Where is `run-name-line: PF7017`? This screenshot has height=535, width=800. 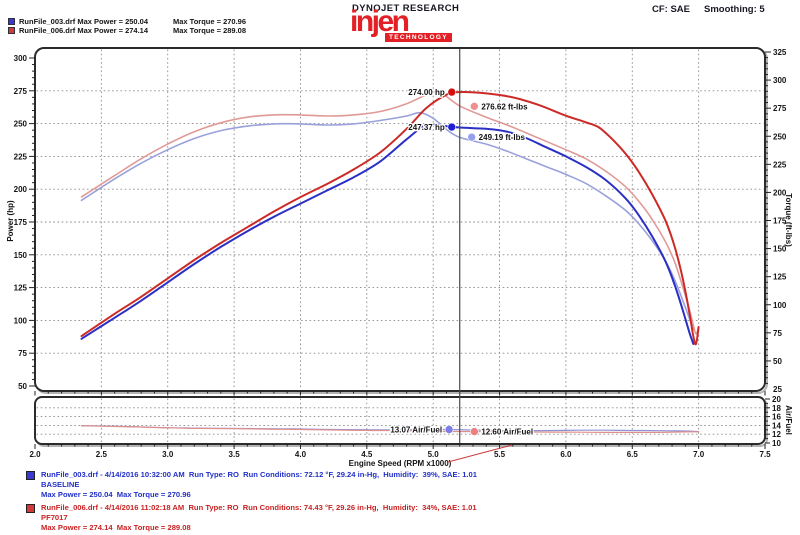 run-name-line: PF7017 is located at coordinates (54, 517).